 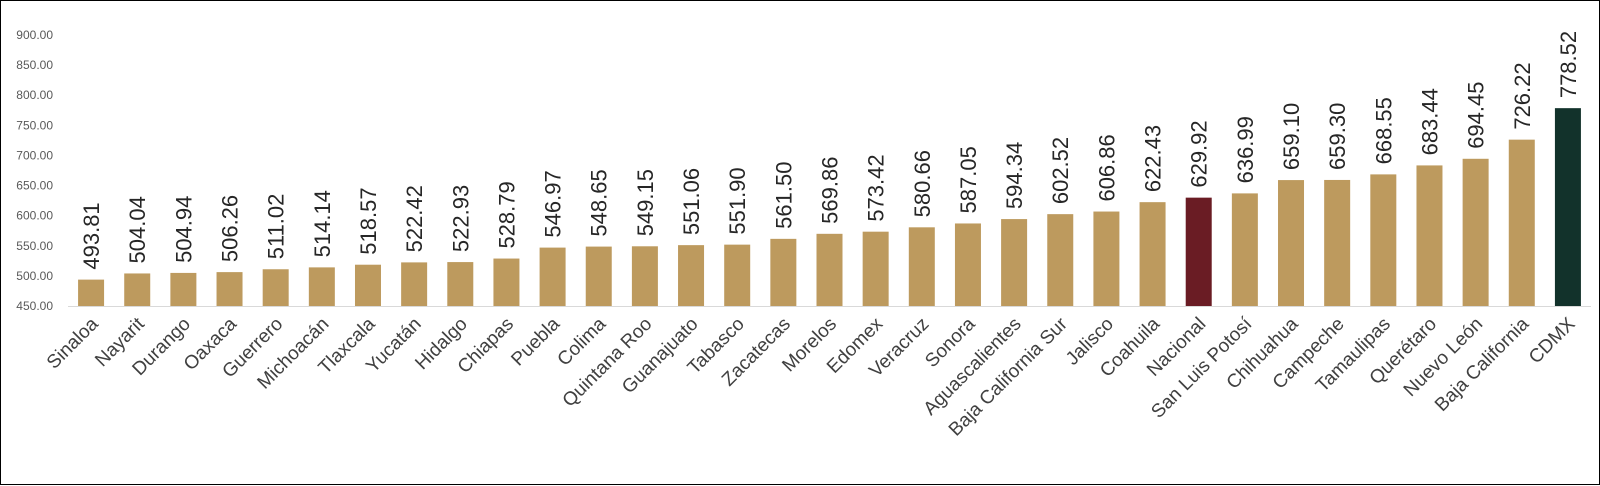 What do you see at coordinates (1552, 340) in the screenshot?
I see `x-tick-label: CDMX` at bounding box center [1552, 340].